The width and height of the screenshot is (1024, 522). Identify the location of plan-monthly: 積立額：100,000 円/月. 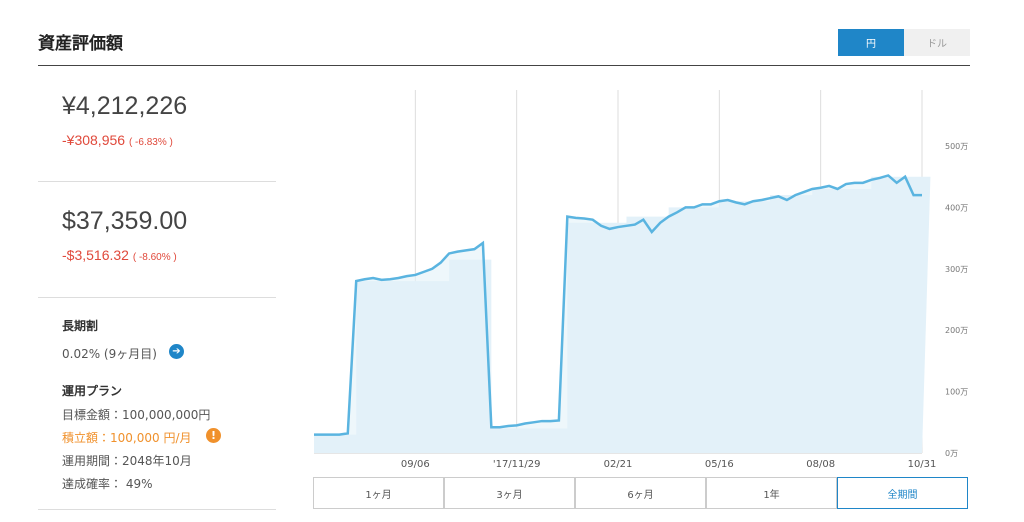
(127, 438).